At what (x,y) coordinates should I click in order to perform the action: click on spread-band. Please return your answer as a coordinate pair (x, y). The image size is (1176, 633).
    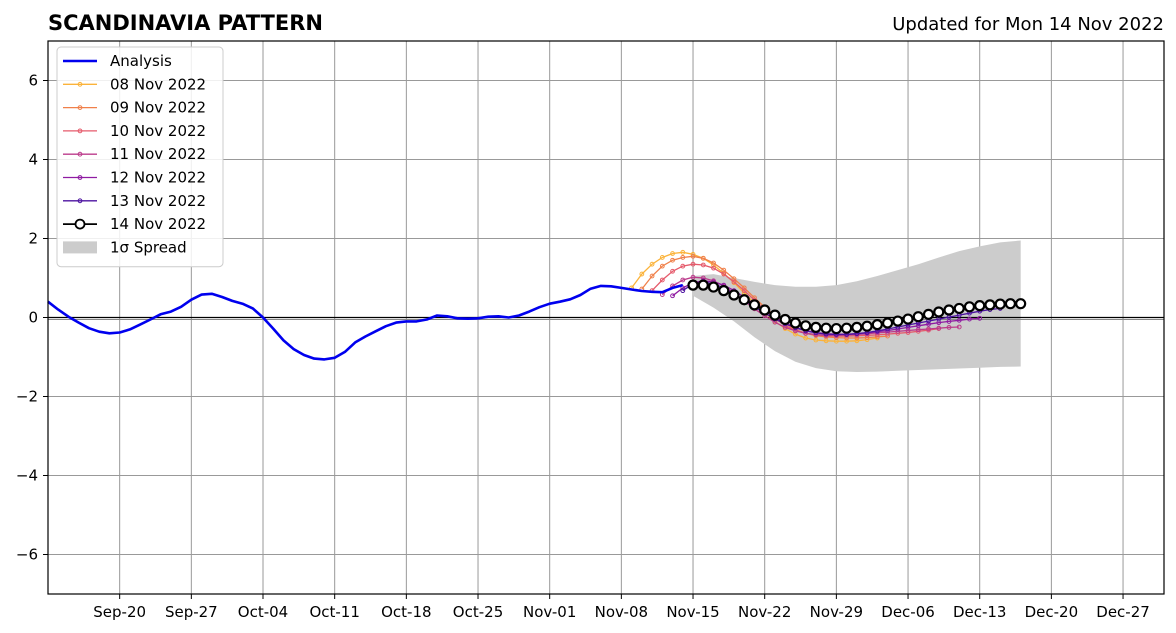
    Looking at the image, I should click on (857, 306).